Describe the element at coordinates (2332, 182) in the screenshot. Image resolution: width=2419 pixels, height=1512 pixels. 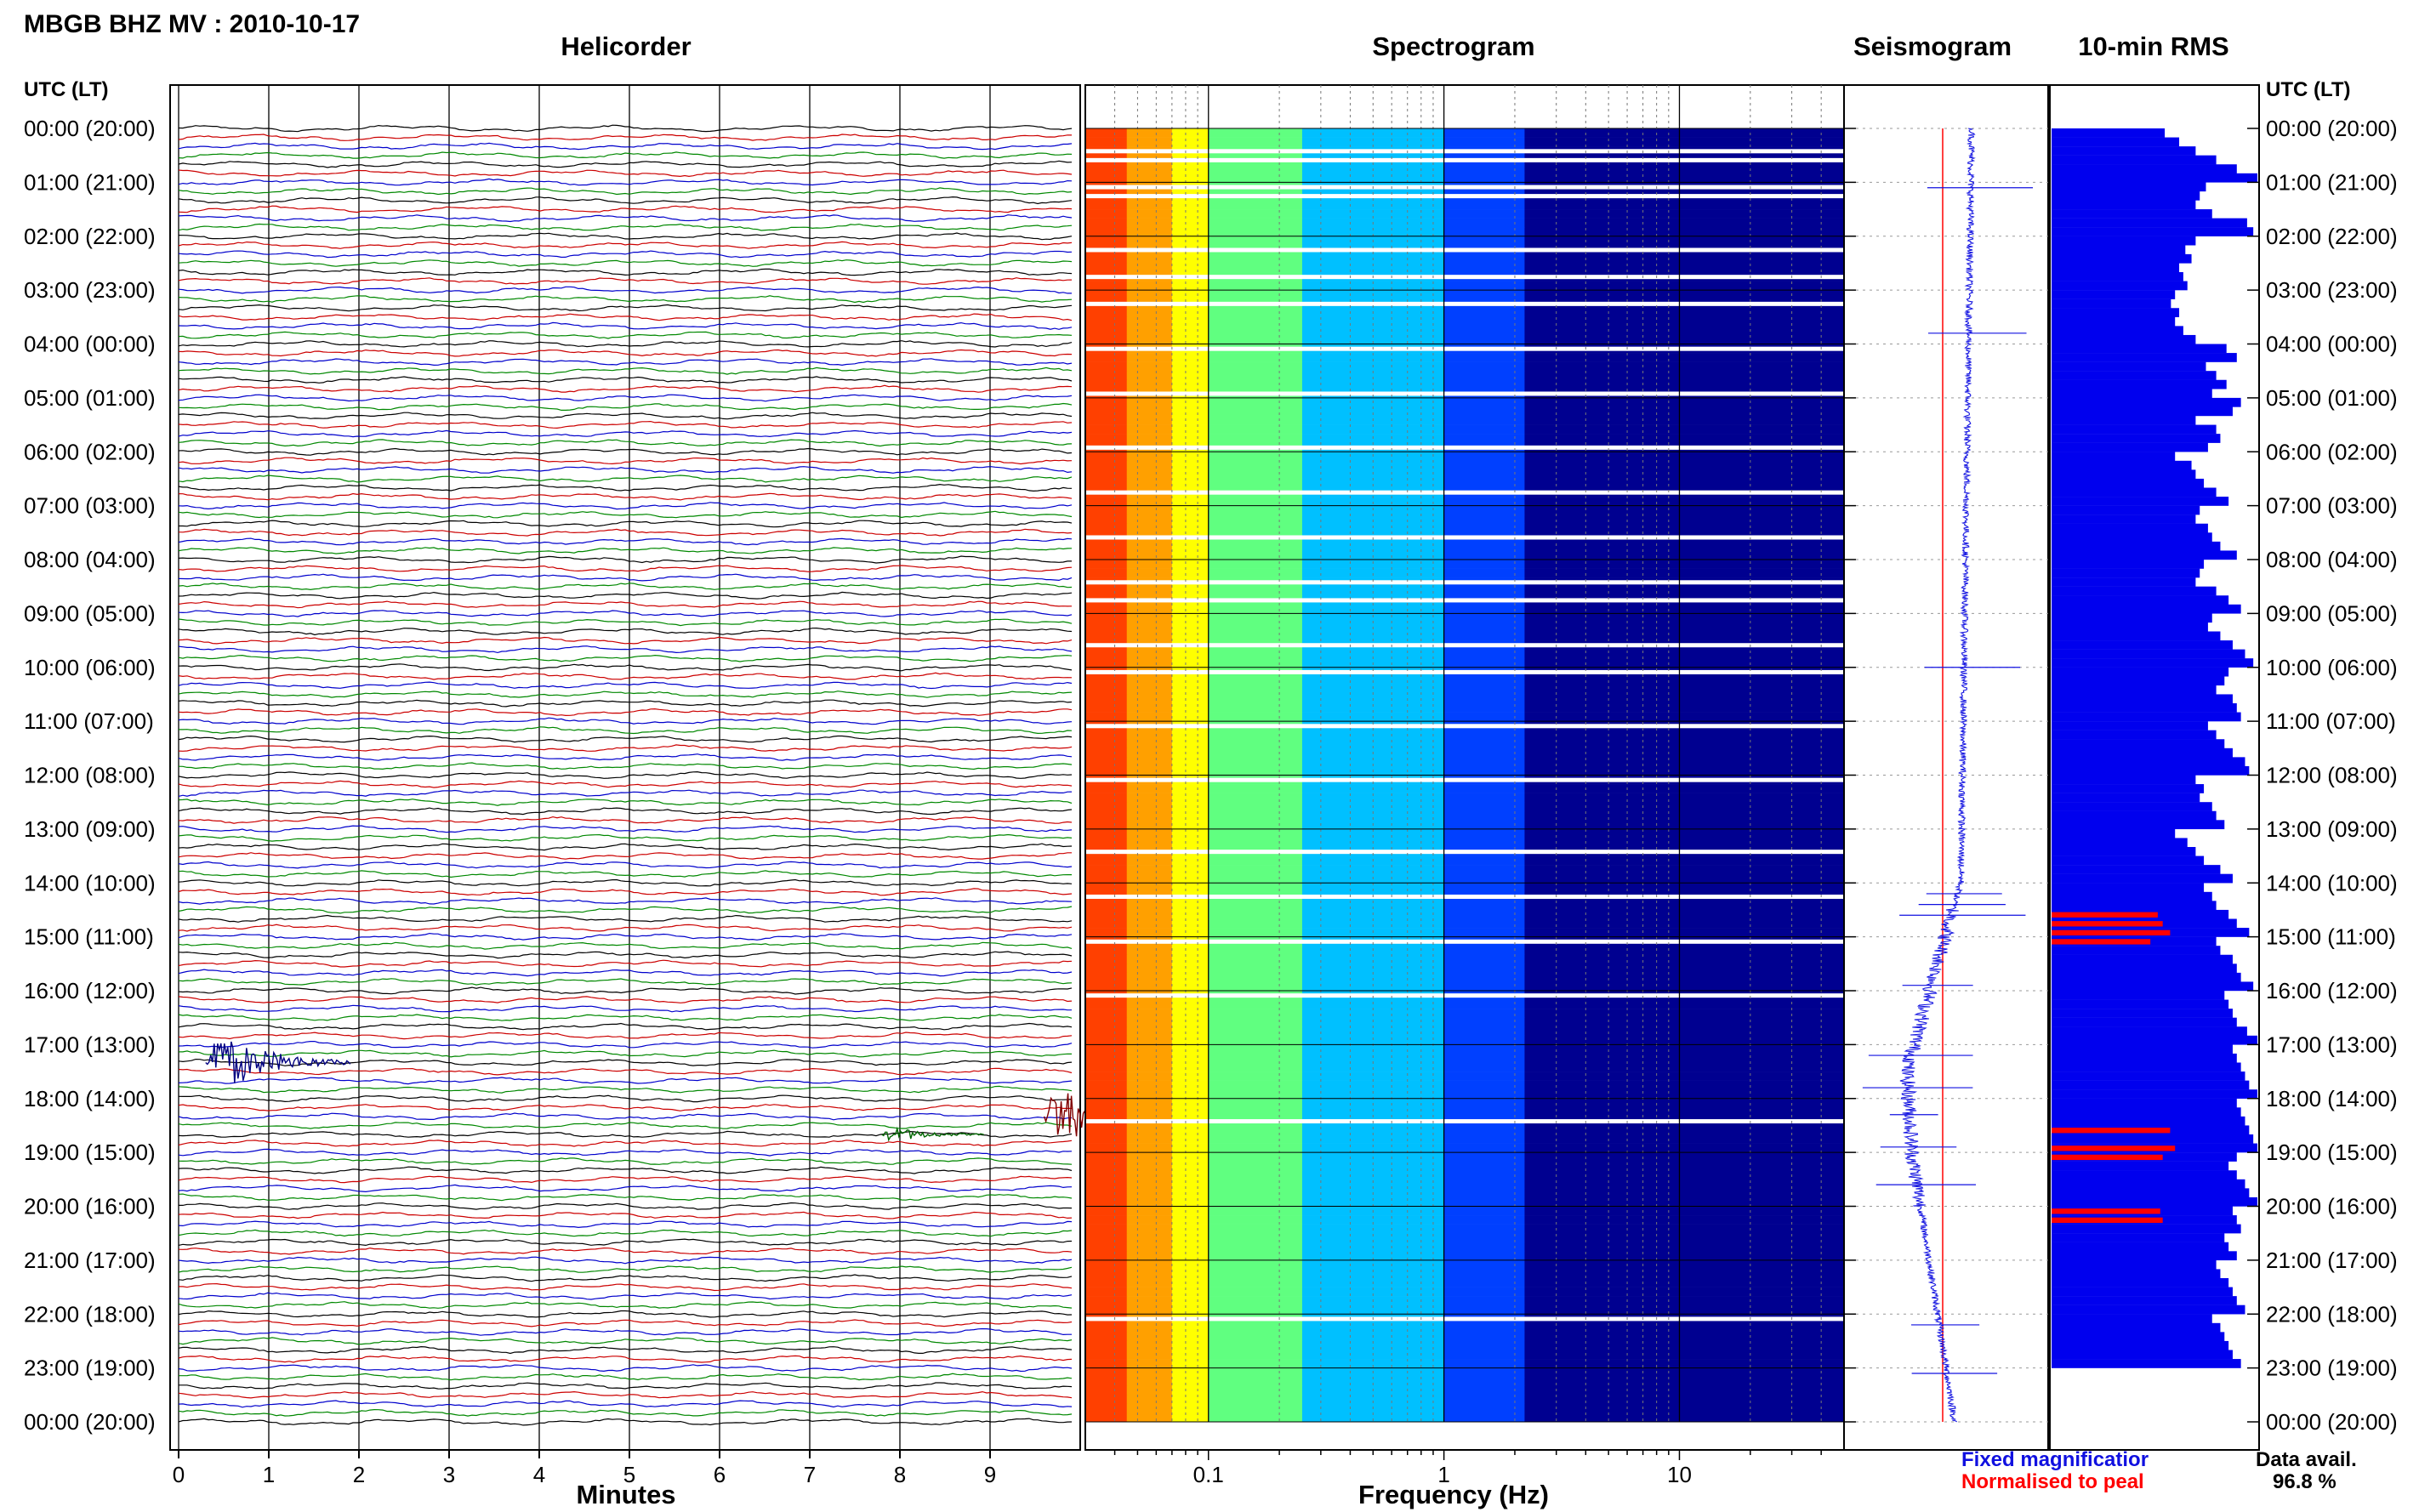
I see `time-tick-right: 01:00 (21:00)` at that location.